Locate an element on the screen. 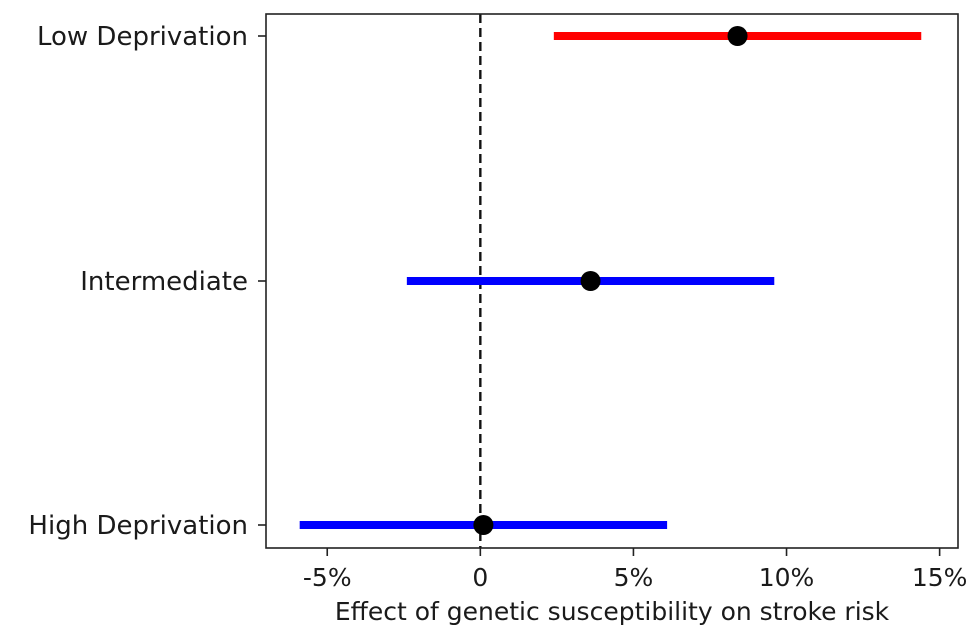 This screenshot has width=976, height=635. y-tick-label: Intermediate is located at coordinates (164, 282).